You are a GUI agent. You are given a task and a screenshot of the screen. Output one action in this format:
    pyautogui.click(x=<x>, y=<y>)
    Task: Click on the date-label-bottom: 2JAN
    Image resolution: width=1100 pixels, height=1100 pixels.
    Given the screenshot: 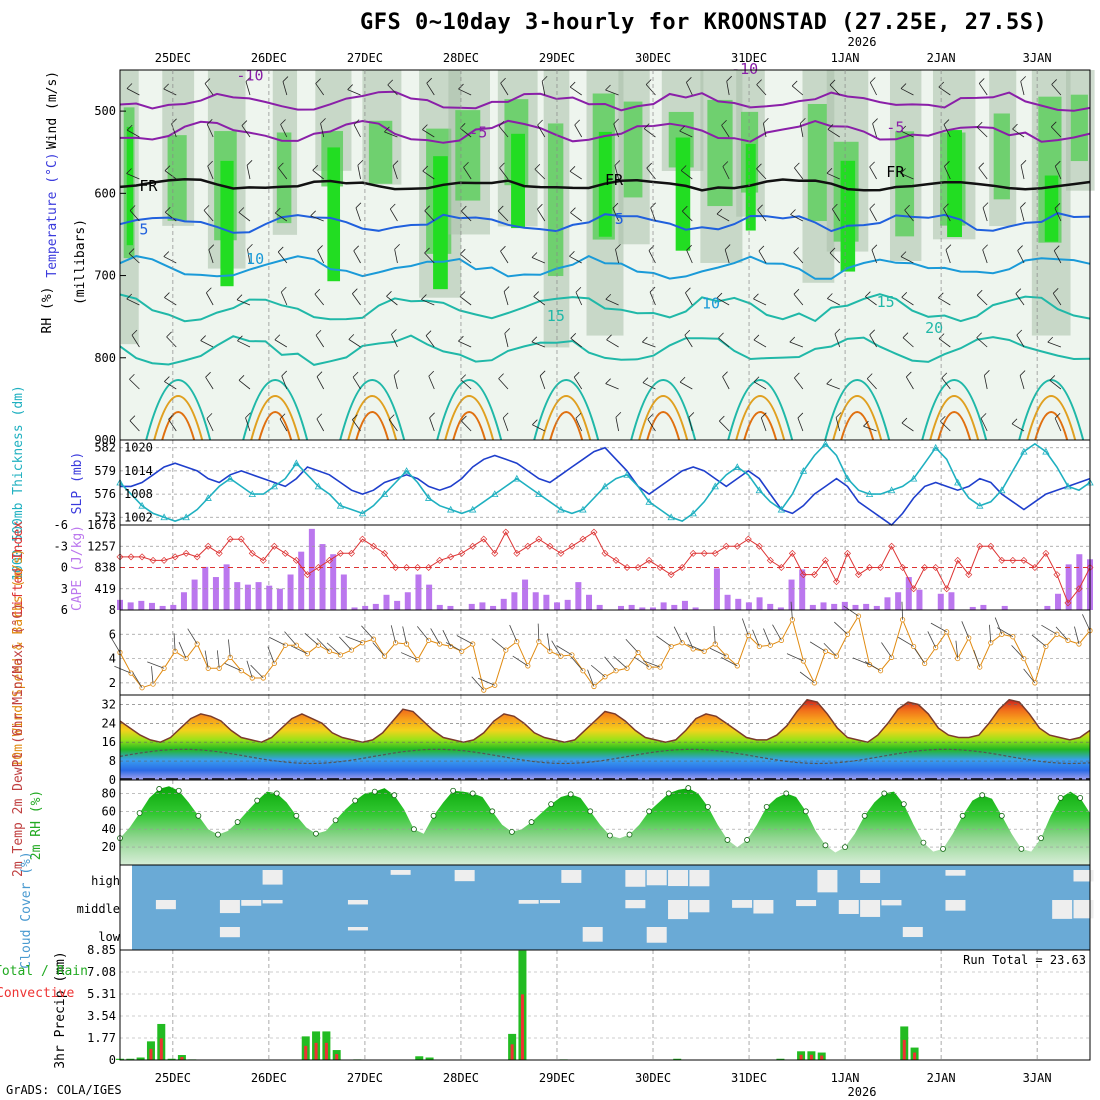 What is the action you would take?
    pyautogui.click(x=941, y=1078)
    